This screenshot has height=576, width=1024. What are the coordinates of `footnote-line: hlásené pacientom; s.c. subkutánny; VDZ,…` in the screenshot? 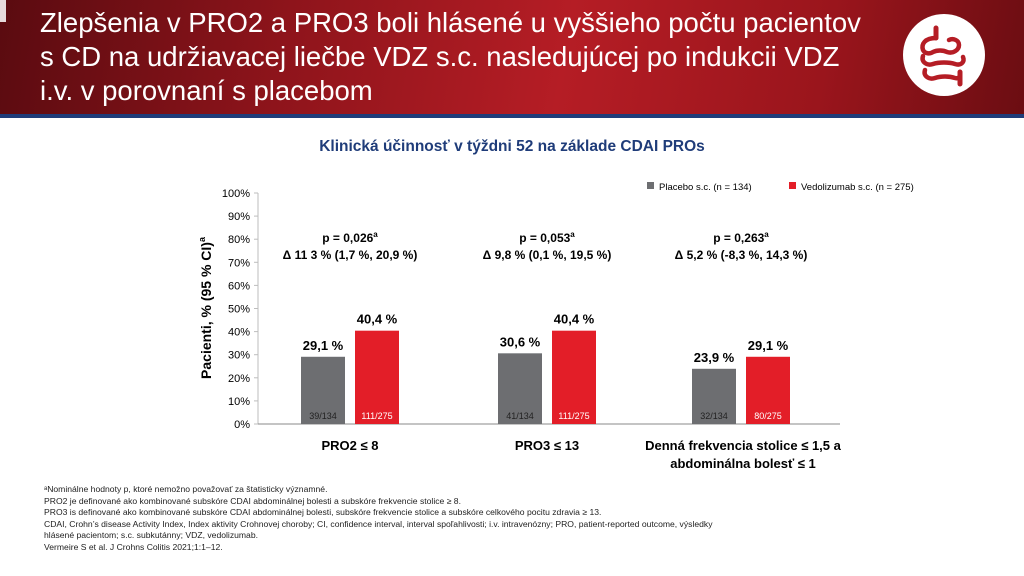 It's located at (151, 535).